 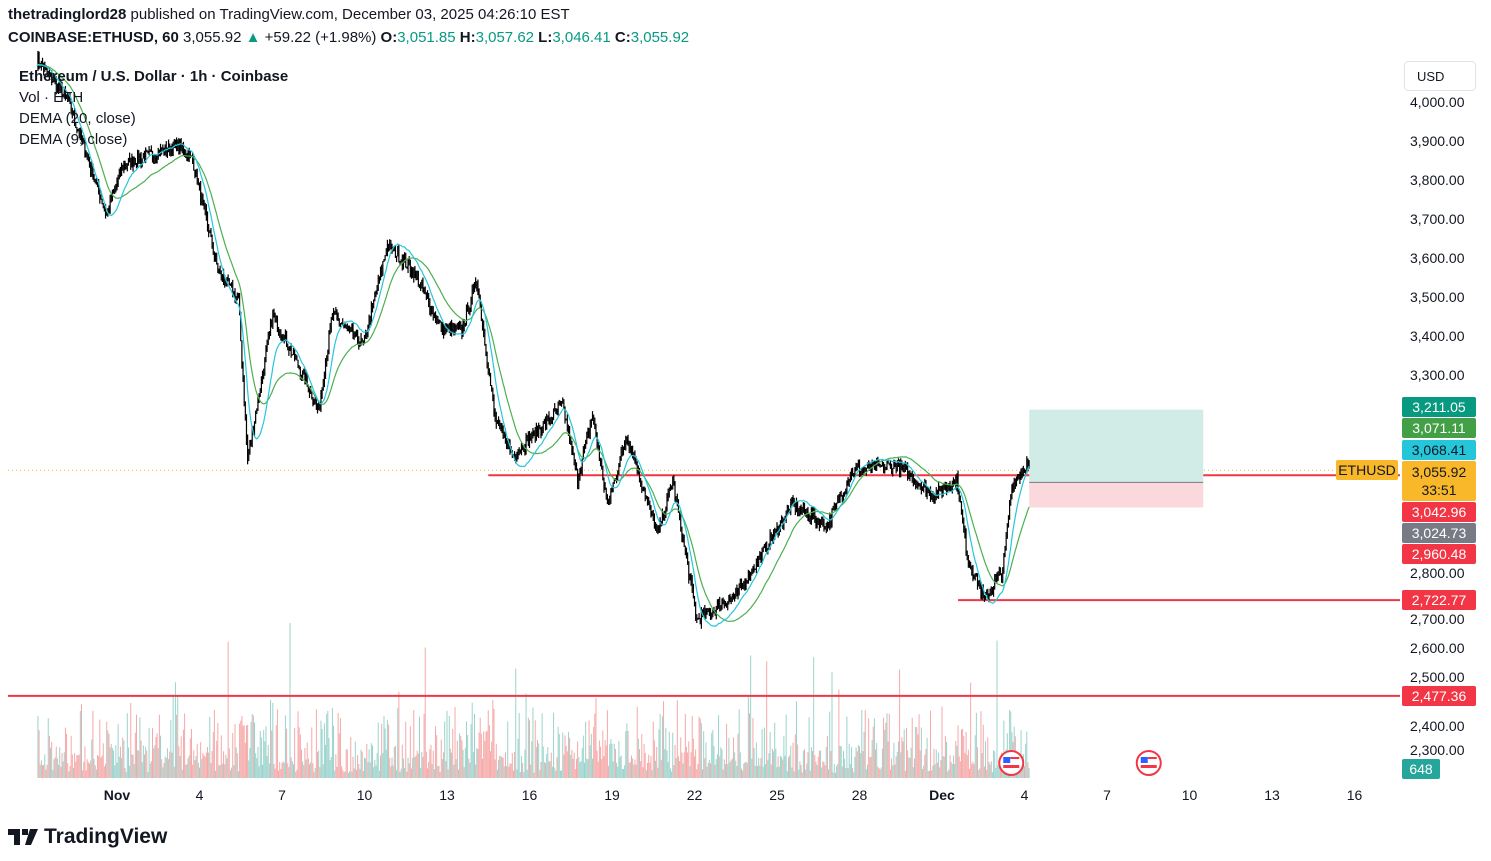 What do you see at coordinates (77, 118) in the screenshot?
I see `legend-dema20: DEMA (20, close)` at bounding box center [77, 118].